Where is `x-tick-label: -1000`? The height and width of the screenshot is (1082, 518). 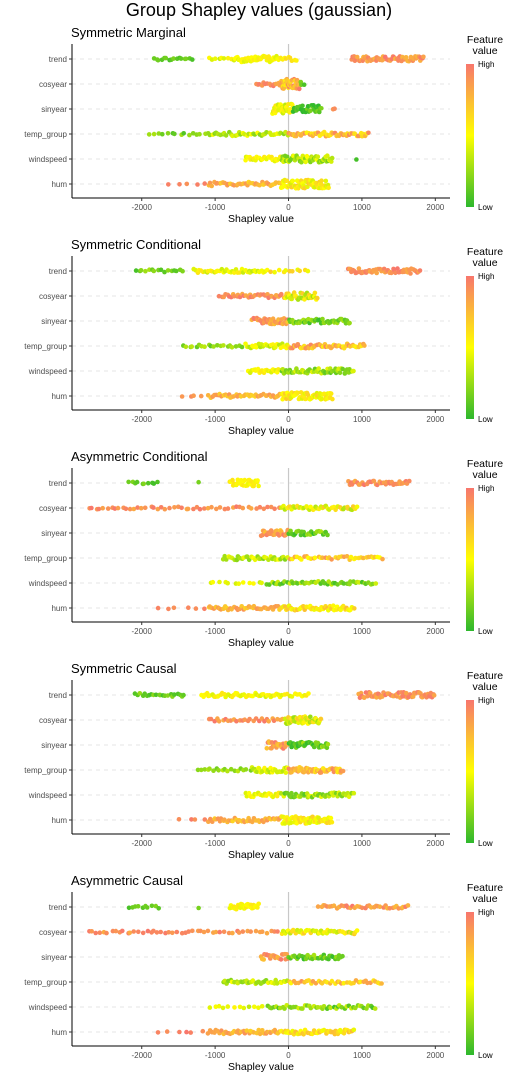 x-tick-label: -1000 is located at coordinates (215, 419).